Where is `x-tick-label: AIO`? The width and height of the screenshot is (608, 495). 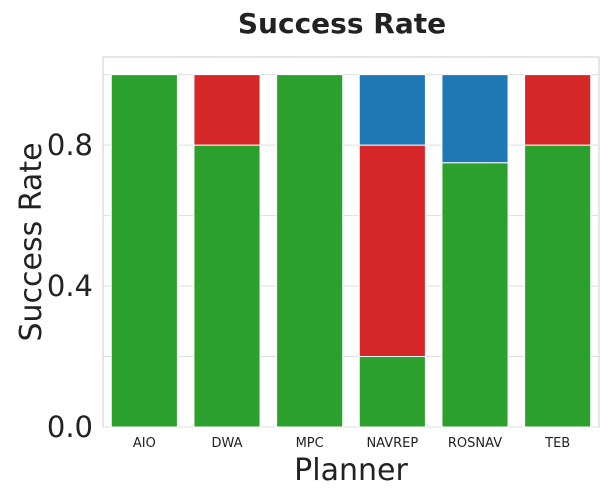 x-tick-label: AIO is located at coordinates (144, 443).